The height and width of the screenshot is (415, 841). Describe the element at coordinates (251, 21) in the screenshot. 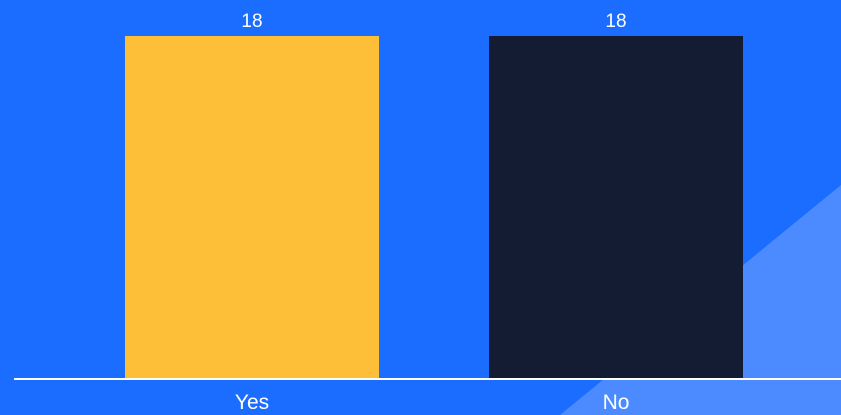

I see `value-label-yes: 18` at that location.